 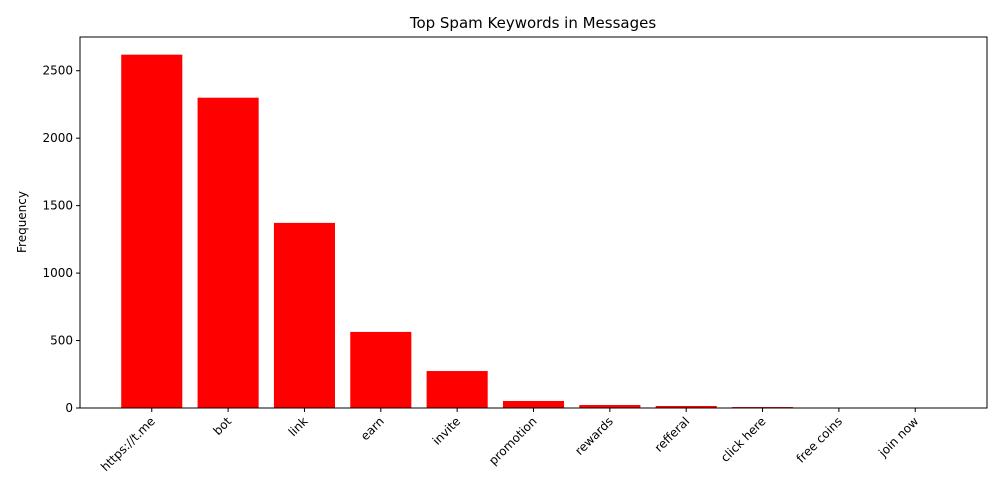 I want to click on x-tick-label: promotion, so click(x=512, y=440).